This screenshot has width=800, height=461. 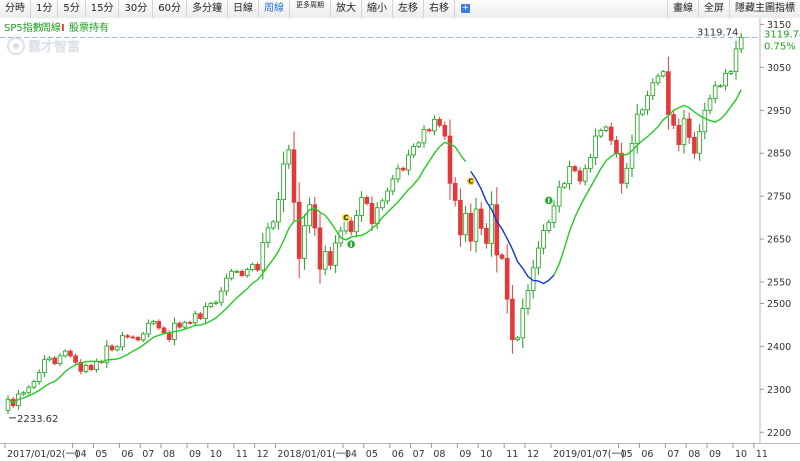 What do you see at coordinates (15, 9) in the screenshot?
I see `tab-minute-chart: 分時` at bounding box center [15, 9].